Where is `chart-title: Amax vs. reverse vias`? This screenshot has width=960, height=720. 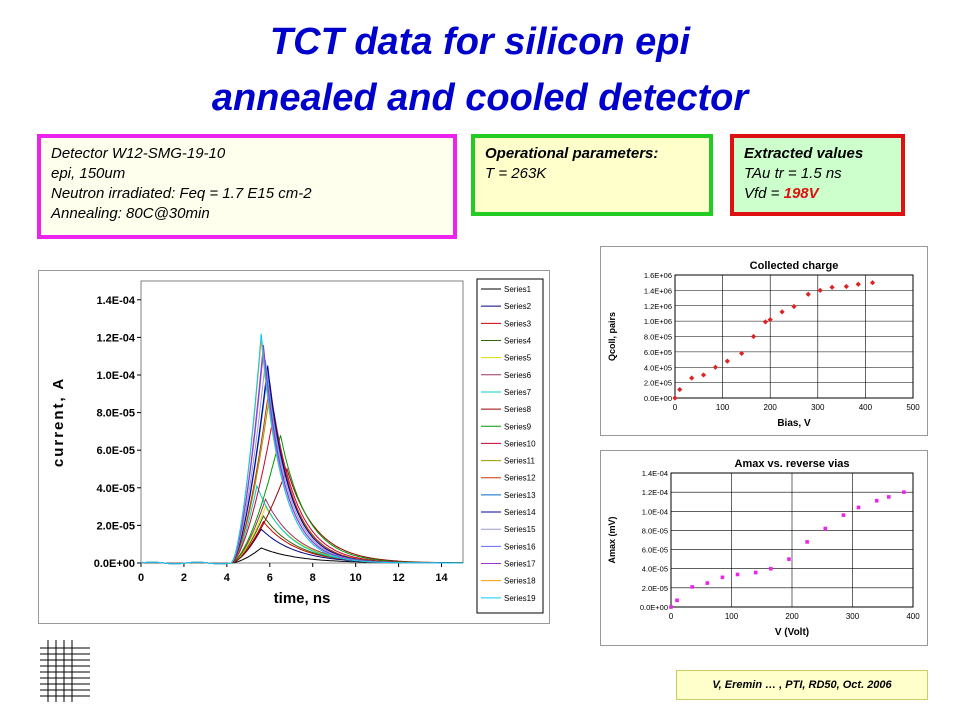
chart-title: Amax vs. reverse vias is located at coordinates (792, 464).